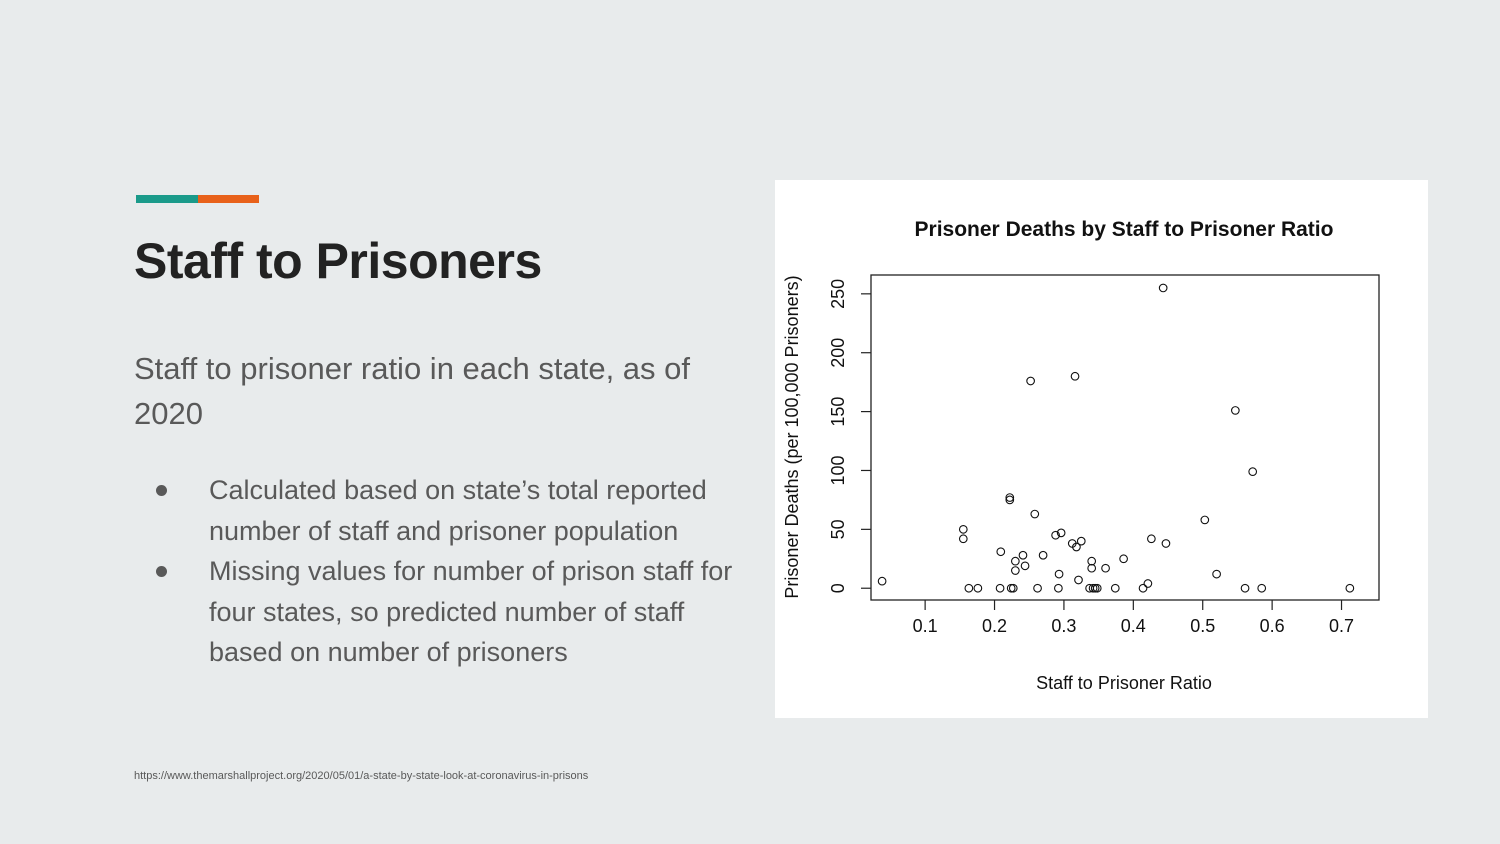 The width and height of the screenshot is (1500, 844). What do you see at coordinates (838, 588) in the screenshot?
I see `y-tick-label: 0` at bounding box center [838, 588].